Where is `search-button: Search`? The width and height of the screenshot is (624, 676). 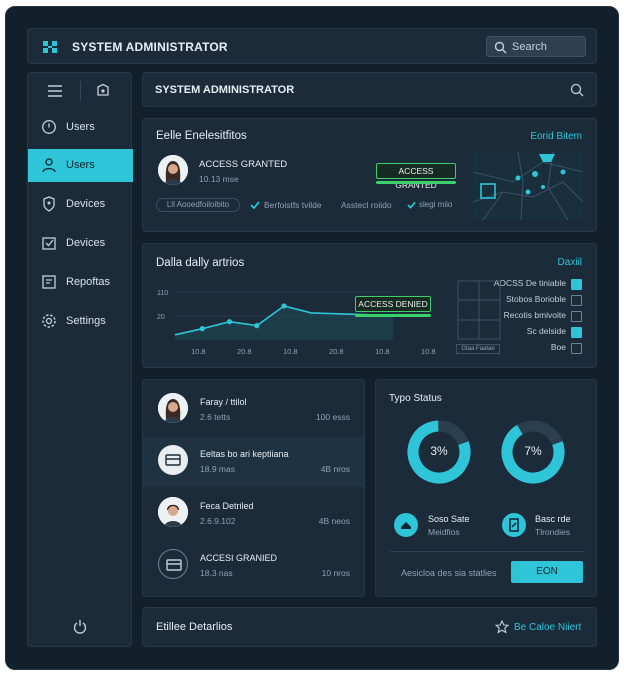
search-button: Search is located at coordinates (536, 46).